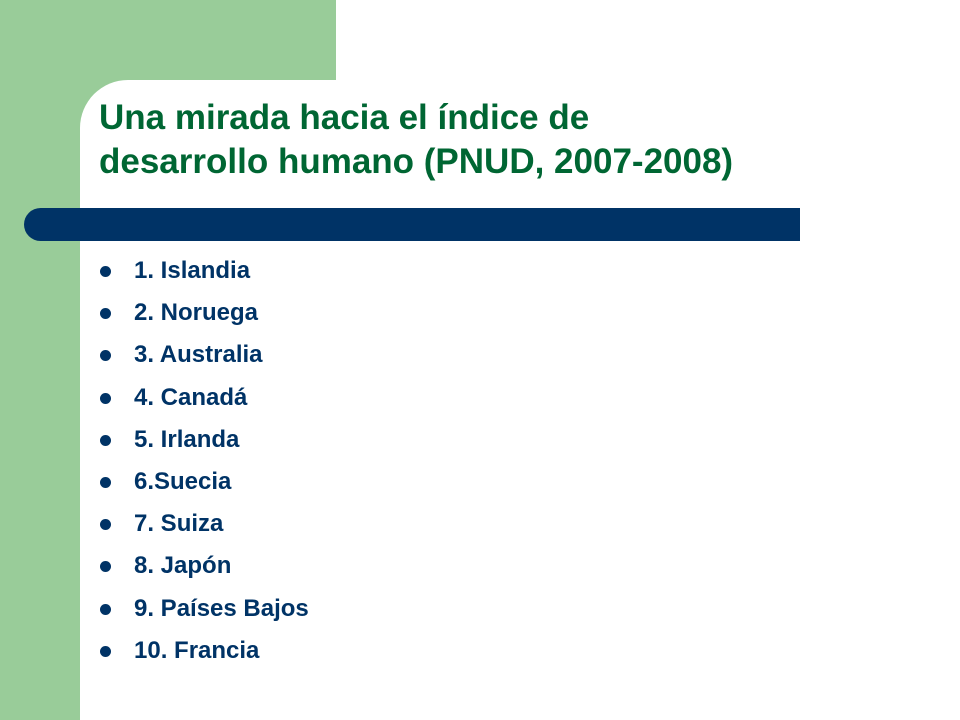  I want to click on list-item-label: 6.Suecia, so click(183, 482).